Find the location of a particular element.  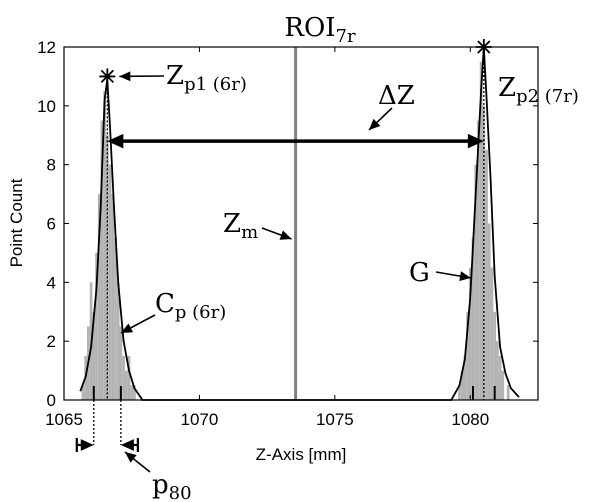

y-axis-label: Point Count is located at coordinates (16, 222).